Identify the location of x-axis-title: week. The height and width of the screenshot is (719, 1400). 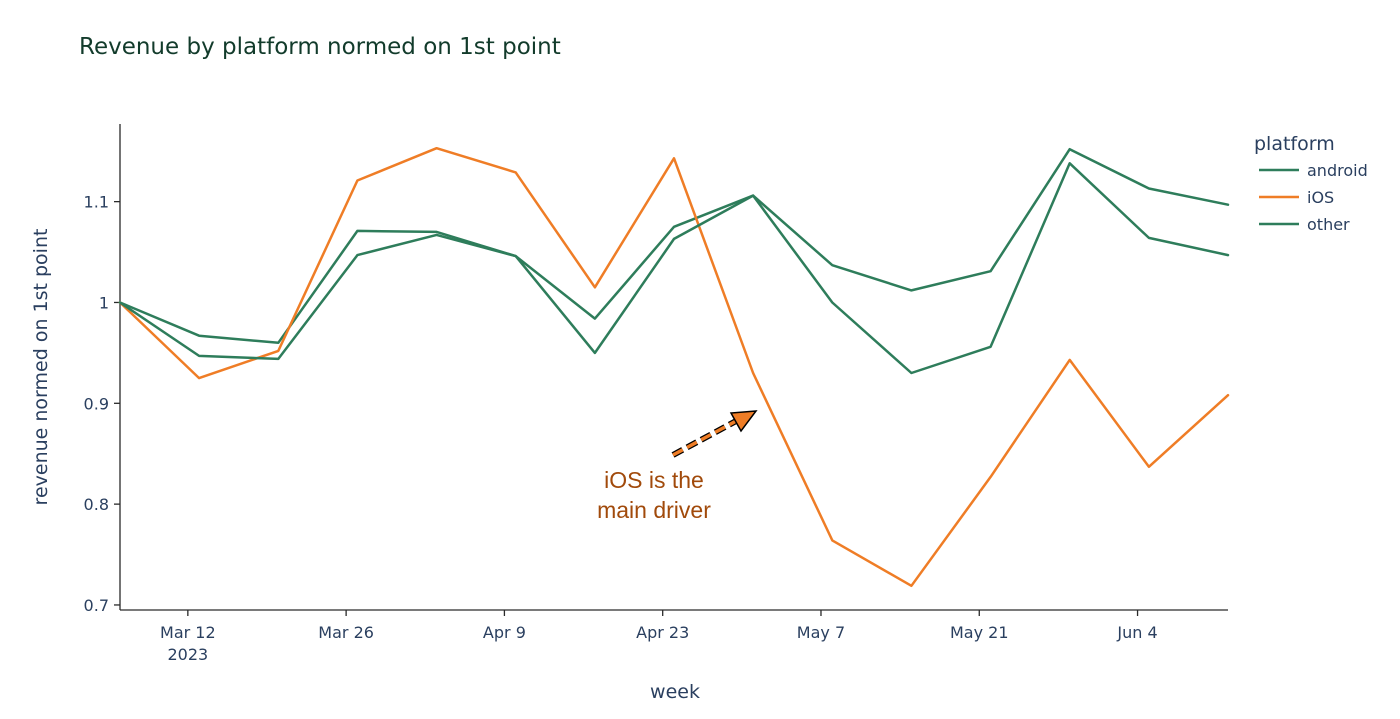
(675, 692).